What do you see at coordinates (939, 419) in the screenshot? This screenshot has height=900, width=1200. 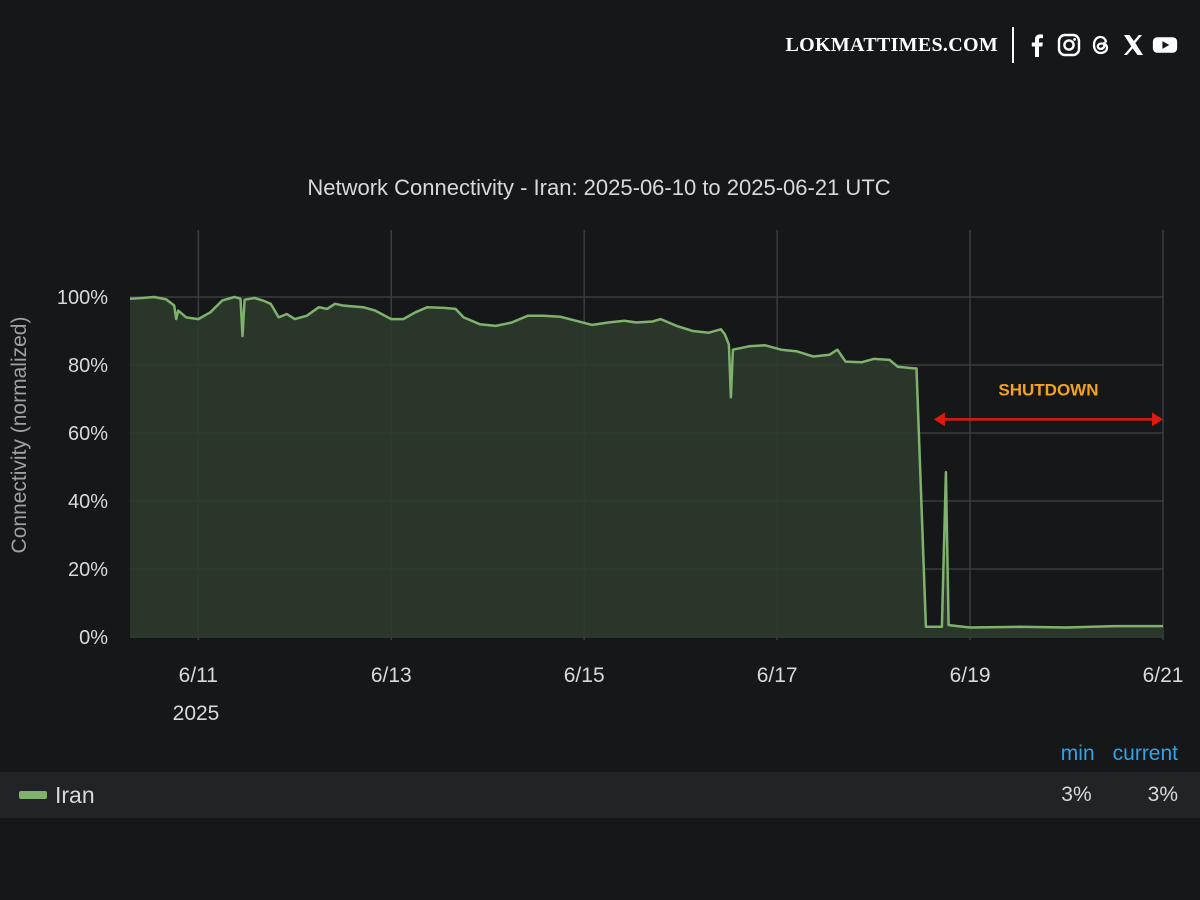 I see `shutdown-arrow-head-left` at bounding box center [939, 419].